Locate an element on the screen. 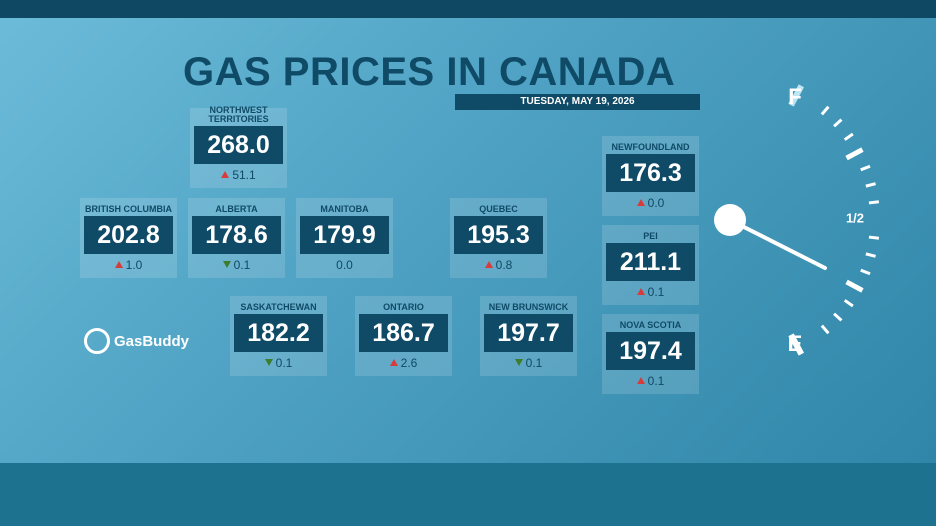  top-band is located at coordinates (468, 9).